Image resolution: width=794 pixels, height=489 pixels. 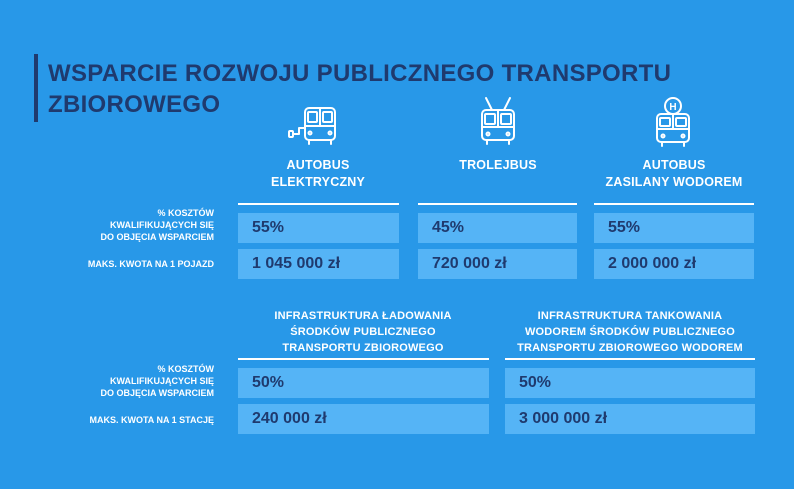 What do you see at coordinates (318, 228) in the screenshot?
I see `pct-electric-bus: 55%` at bounding box center [318, 228].